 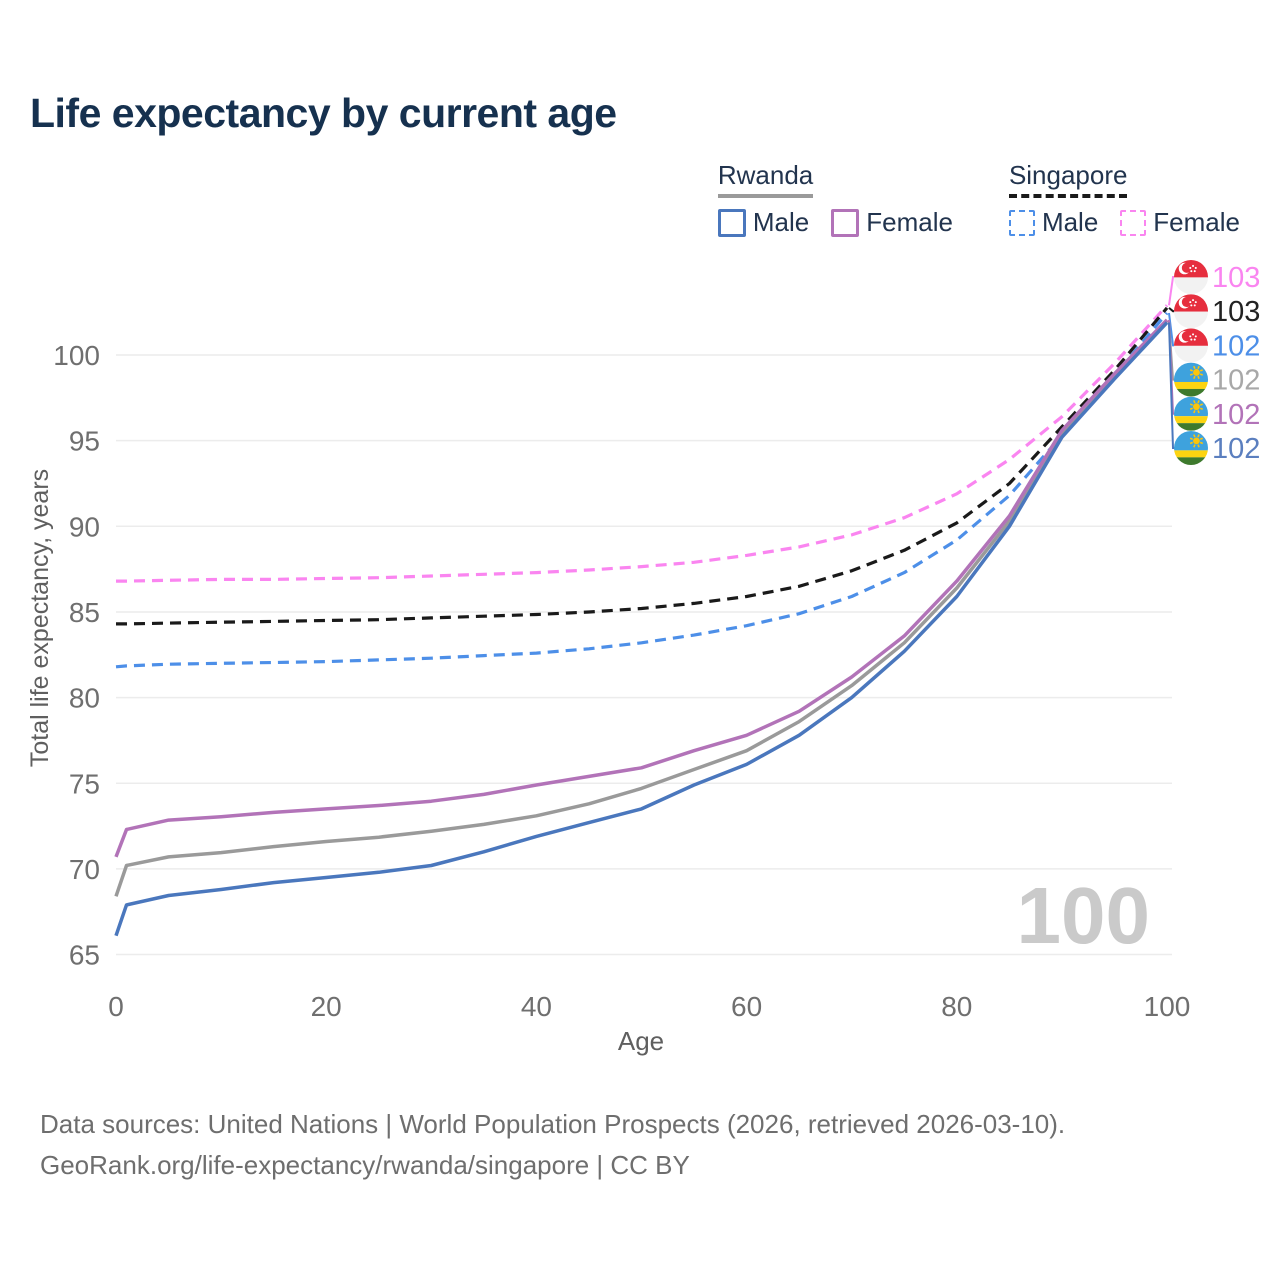 What do you see at coordinates (84, 612) in the screenshot?
I see `y-tick-label-85: 85` at bounding box center [84, 612].